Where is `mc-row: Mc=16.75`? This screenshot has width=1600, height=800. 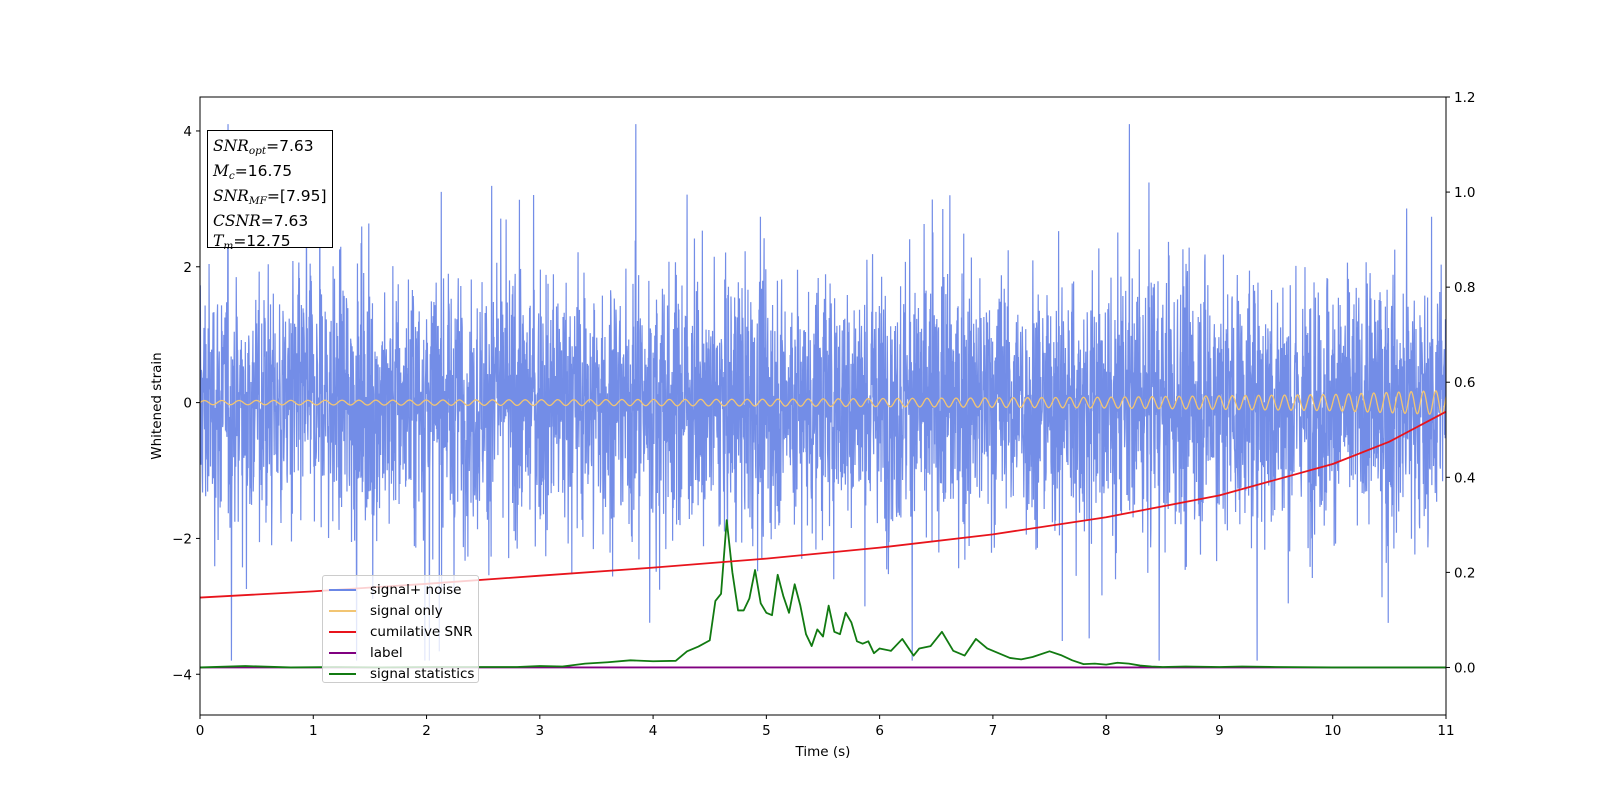 mc-row: Mc=16.75 is located at coordinates (253, 172).